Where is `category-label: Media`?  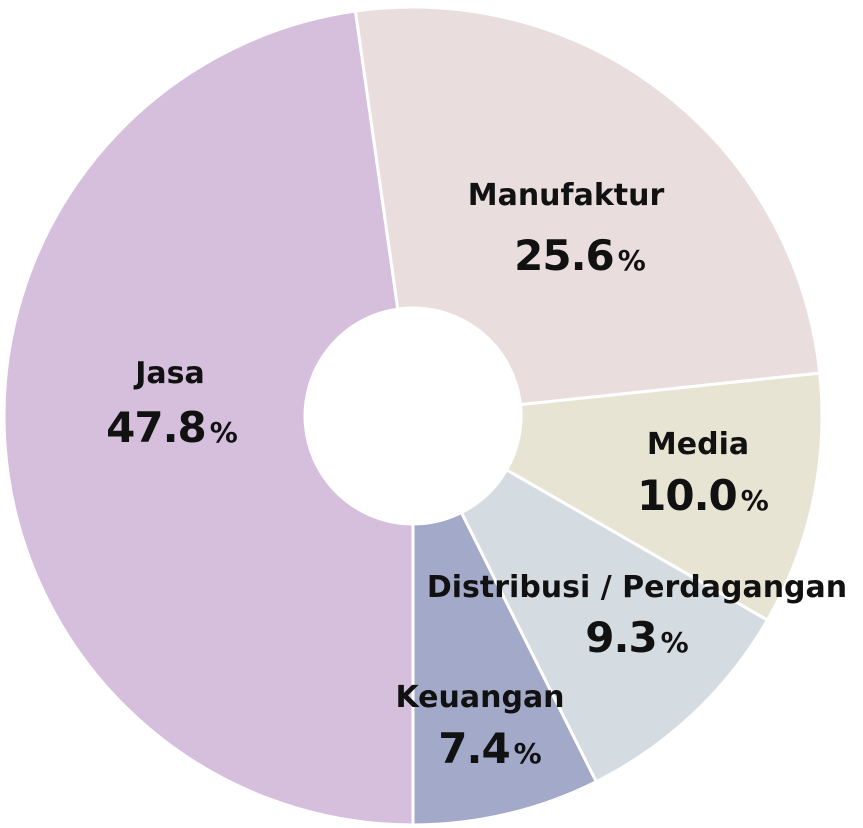 category-label: Media is located at coordinates (698, 444).